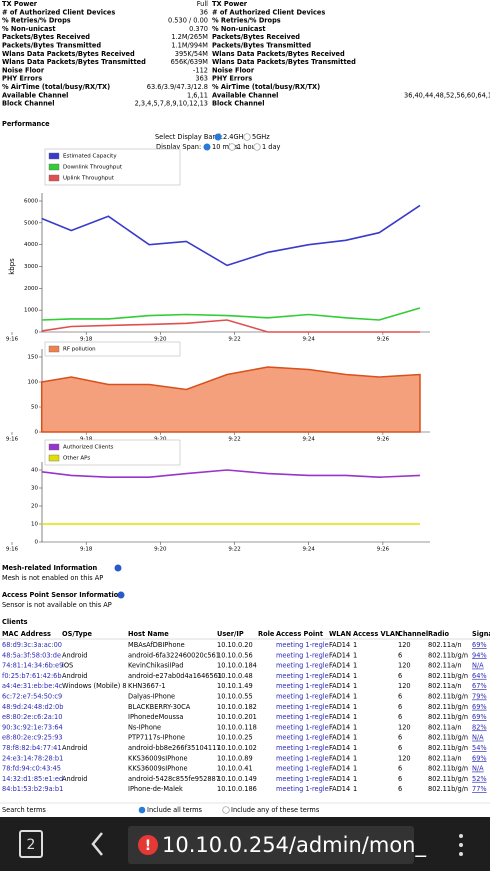 This screenshot has width=490, height=871. I want to click on table-cell: Ns-IPhone, so click(144, 727).